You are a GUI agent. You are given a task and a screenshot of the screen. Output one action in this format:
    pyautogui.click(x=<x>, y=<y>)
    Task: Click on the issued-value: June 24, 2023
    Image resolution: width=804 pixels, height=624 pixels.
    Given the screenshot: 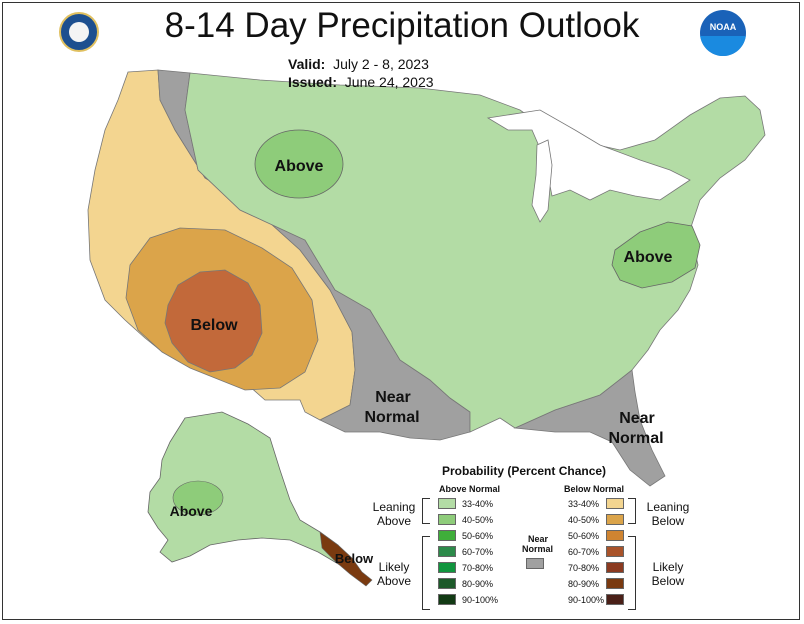 What is the action you would take?
    pyautogui.click(x=389, y=82)
    